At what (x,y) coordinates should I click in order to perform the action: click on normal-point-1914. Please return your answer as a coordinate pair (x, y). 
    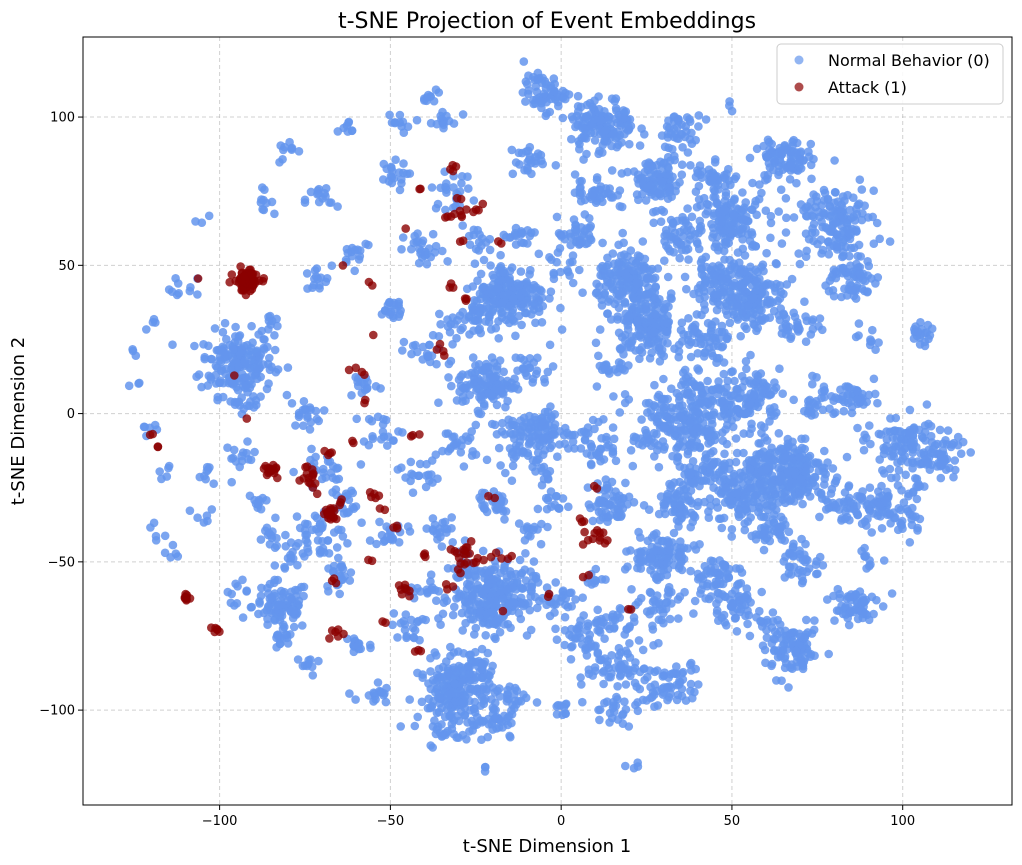
    Looking at the image, I should click on (483, 287).